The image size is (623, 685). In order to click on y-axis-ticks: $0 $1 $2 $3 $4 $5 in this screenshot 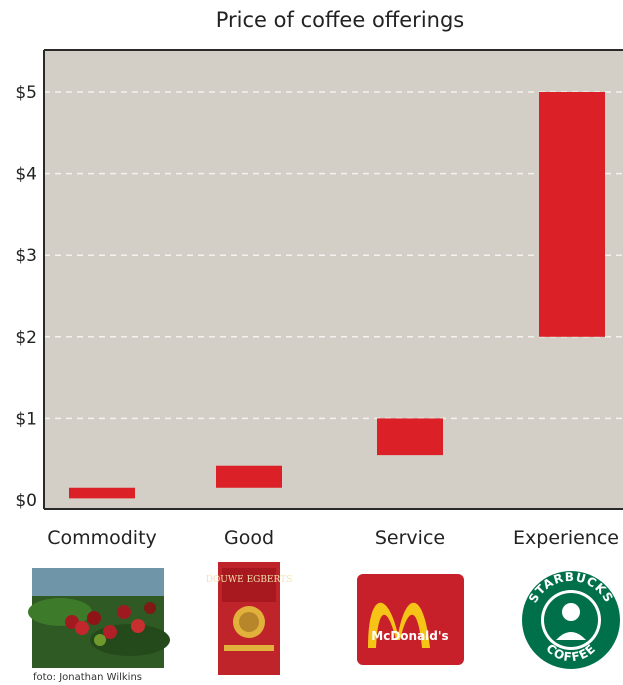, I will do `click(26, 297)`.